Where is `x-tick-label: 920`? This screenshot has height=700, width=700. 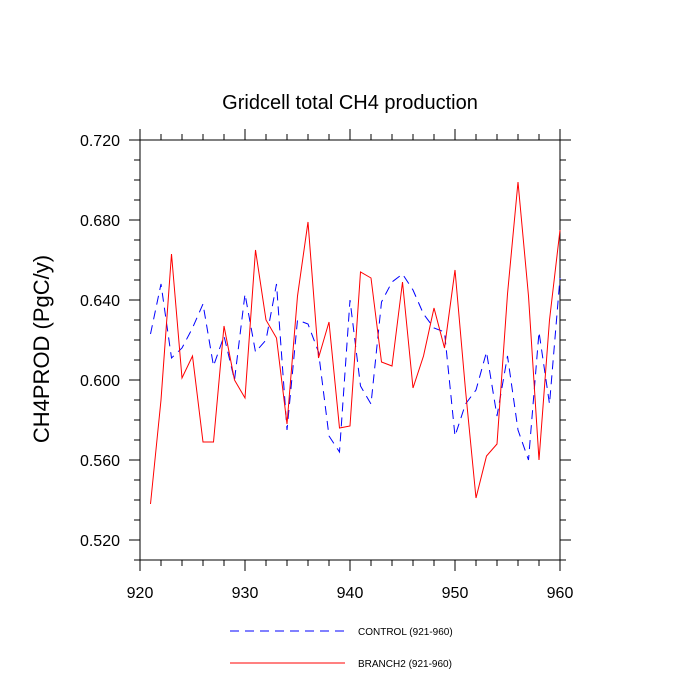
x-tick-label: 920 is located at coordinates (140, 593).